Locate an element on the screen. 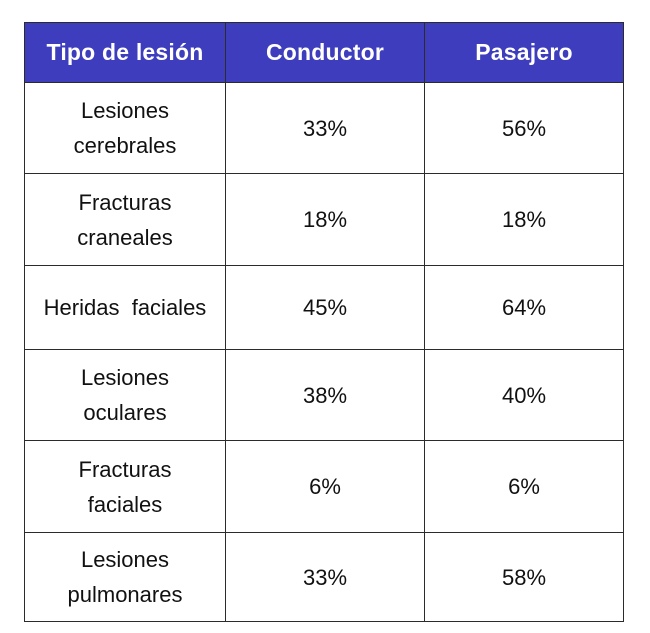  header-driver: Conductor is located at coordinates (325, 52).